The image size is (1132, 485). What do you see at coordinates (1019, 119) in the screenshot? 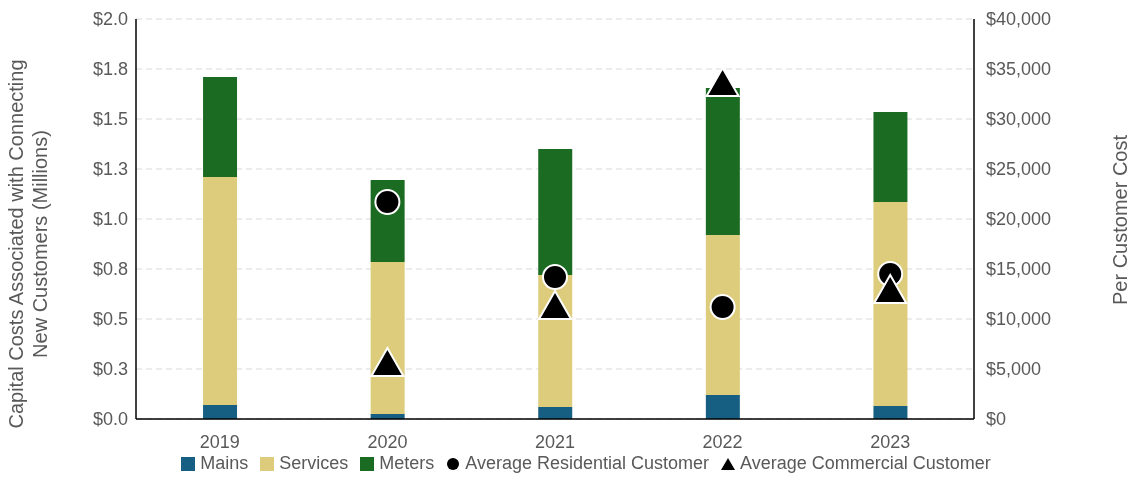
I see `y2-tick-label: $30,000` at bounding box center [1019, 119].